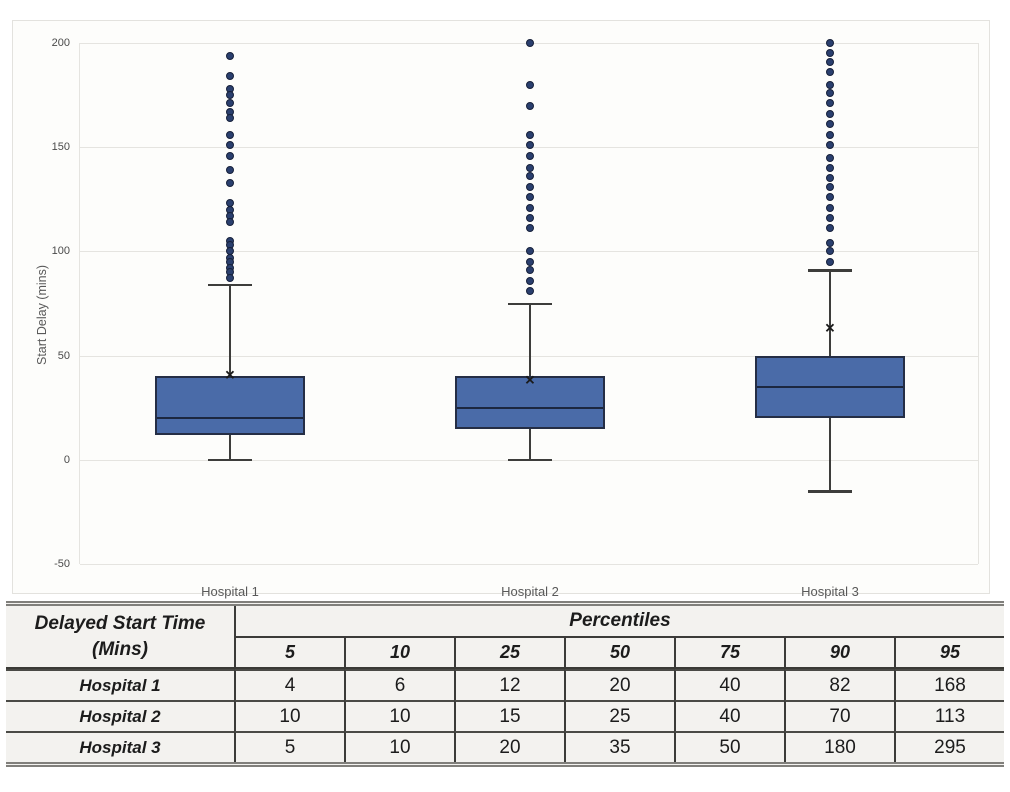 This screenshot has width=1010, height=792. I want to click on table-cell: 35, so click(619, 746).